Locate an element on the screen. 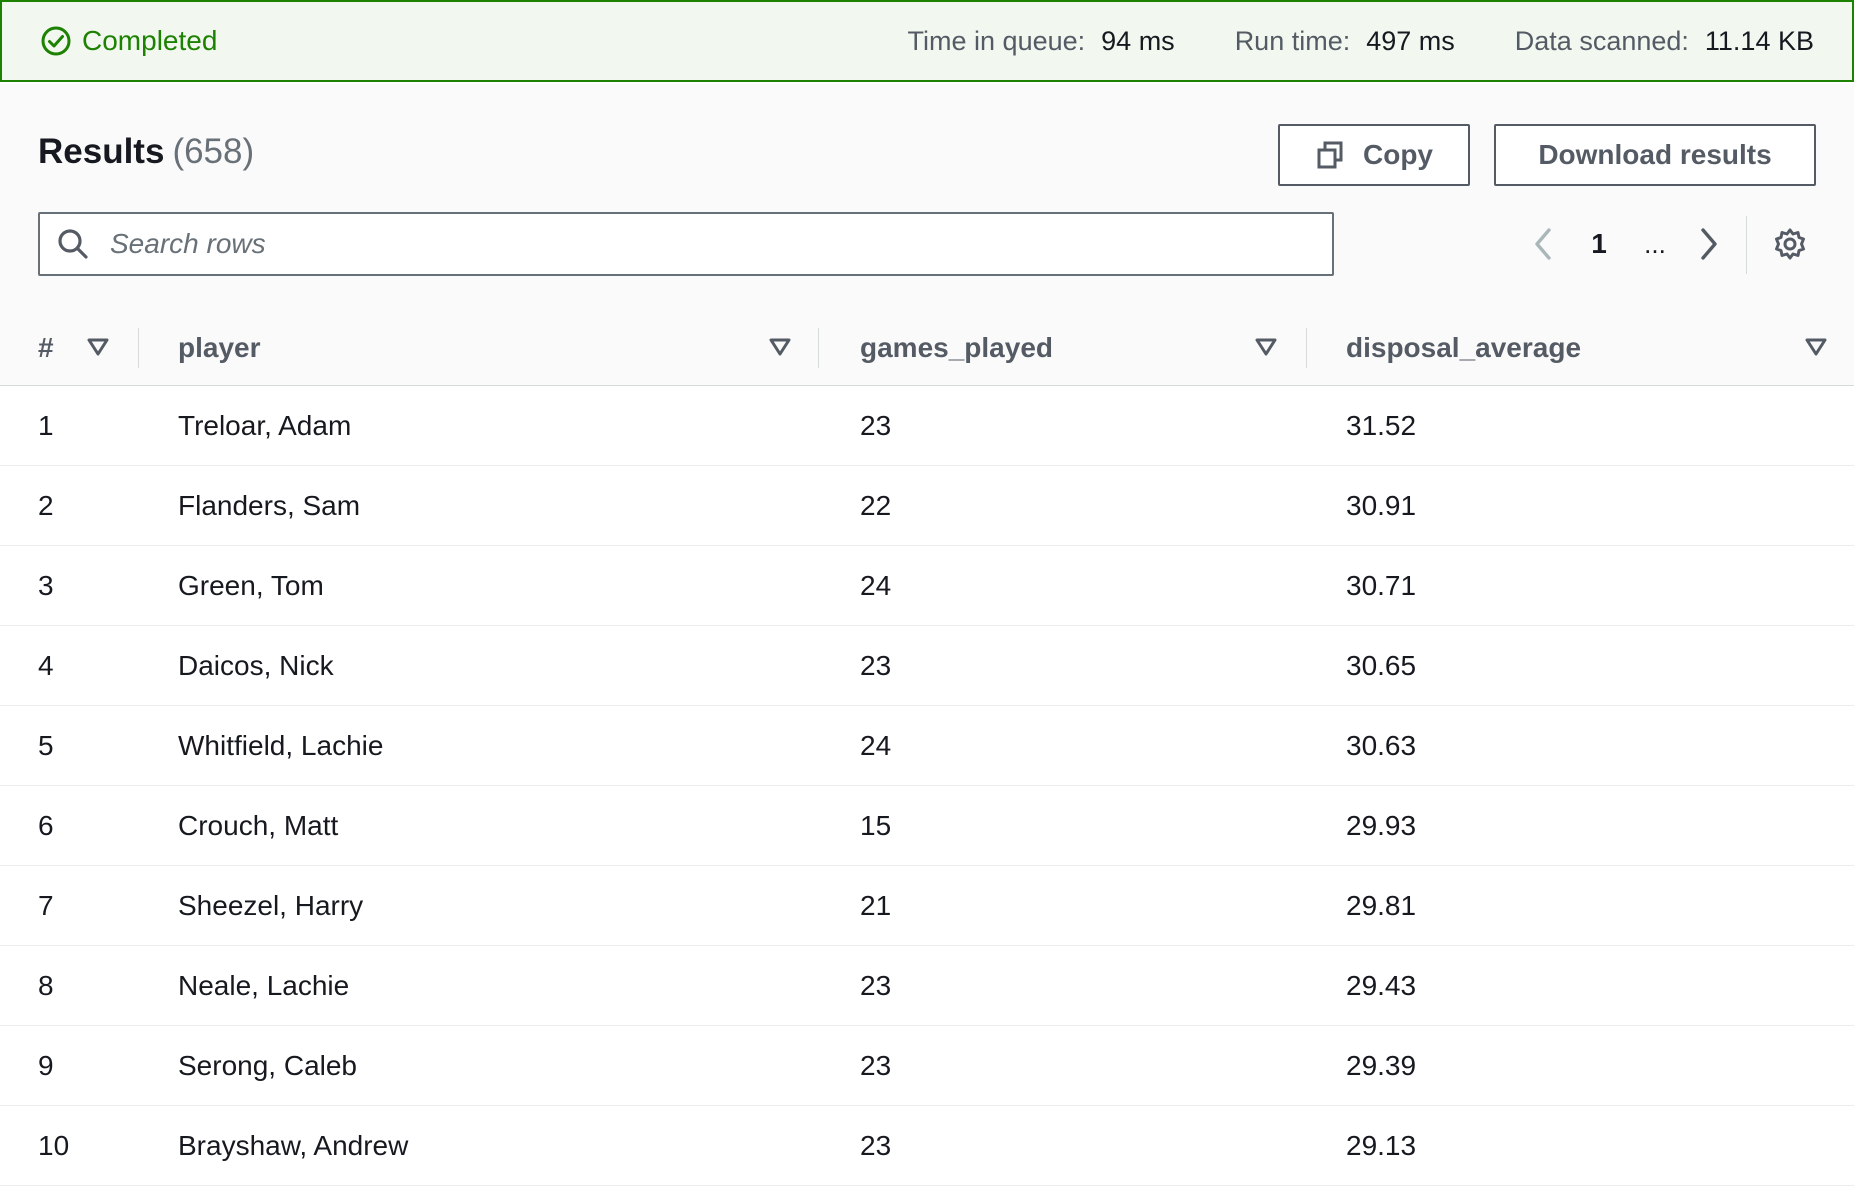 The width and height of the screenshot is (1858, 1192). cell-index: 4 is located at coordinates (46, 665).